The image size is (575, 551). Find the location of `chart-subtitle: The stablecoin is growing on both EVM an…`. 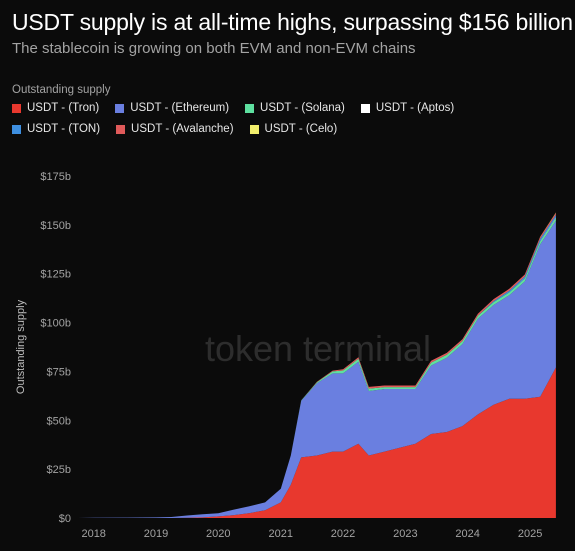

chart-subtitle: The stablecoin is growing on both EVM an… is located at coordinates (214, 48).